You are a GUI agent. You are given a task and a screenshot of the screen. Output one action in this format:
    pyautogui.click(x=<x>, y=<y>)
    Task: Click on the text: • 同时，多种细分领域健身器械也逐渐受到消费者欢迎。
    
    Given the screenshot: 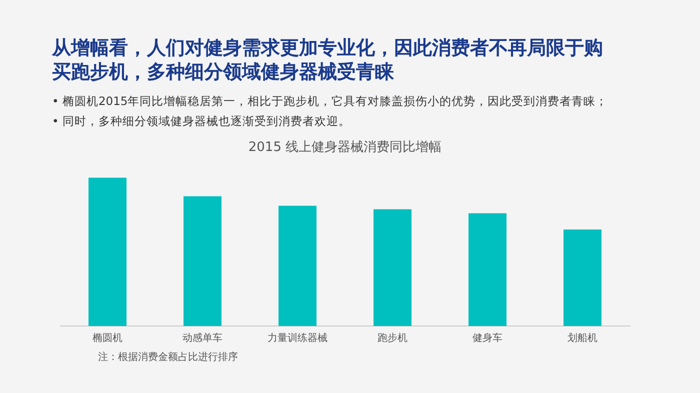 What is the action you would take?
    pyautogui.click(x=202, y=121)
    